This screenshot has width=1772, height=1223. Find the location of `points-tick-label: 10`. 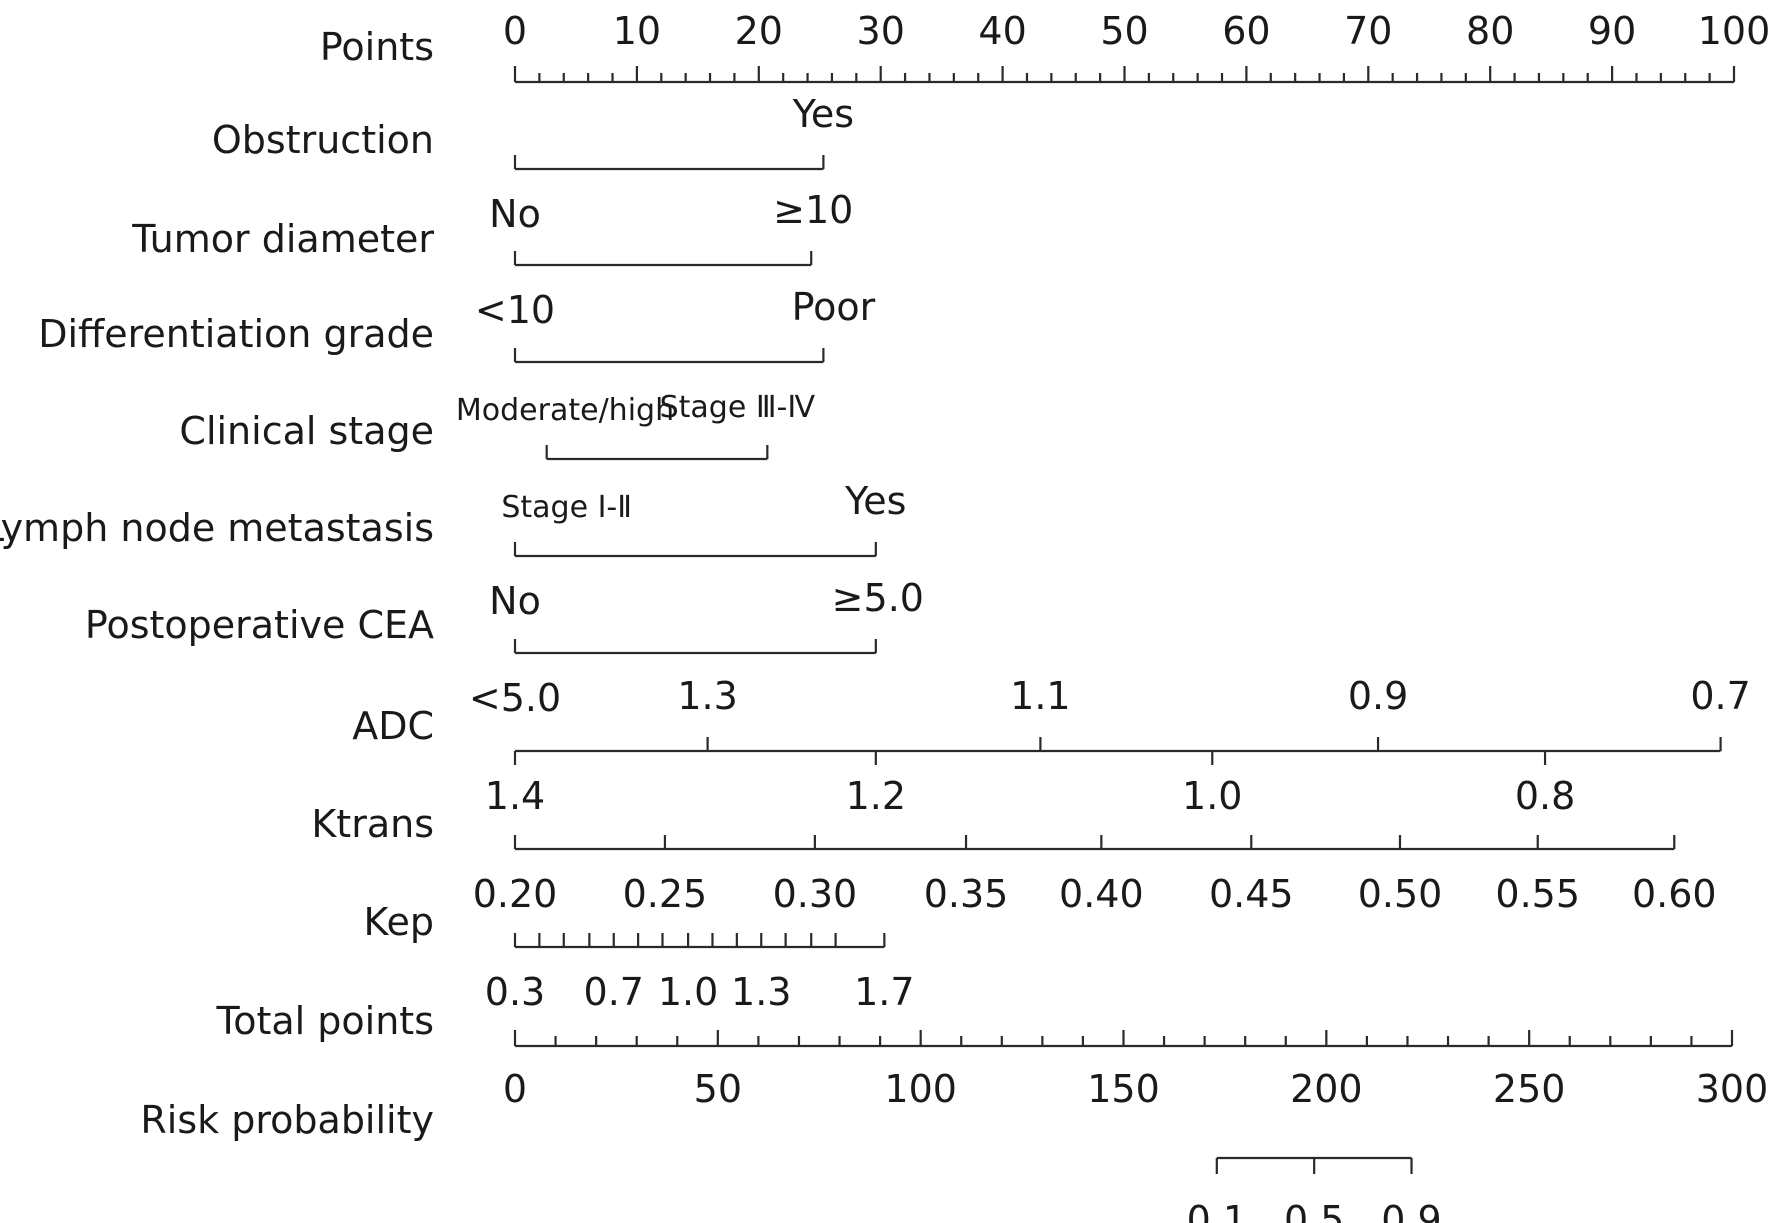

points-tick-label: 10 is located at coordinates (637, 31).